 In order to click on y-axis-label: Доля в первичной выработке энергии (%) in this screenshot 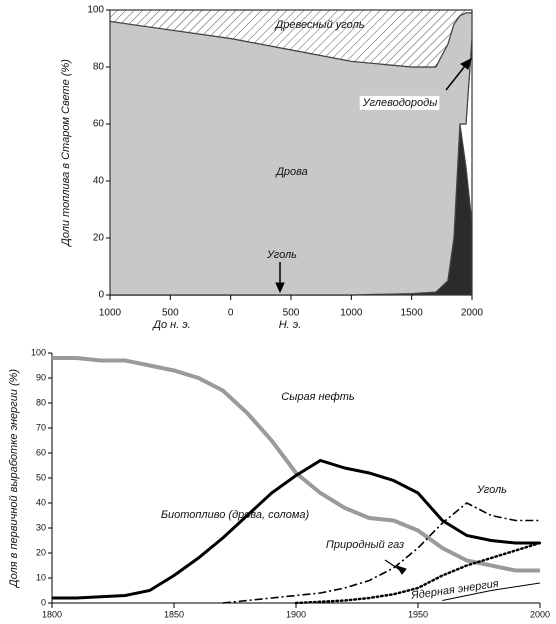, I will do `click(14, 479)`.